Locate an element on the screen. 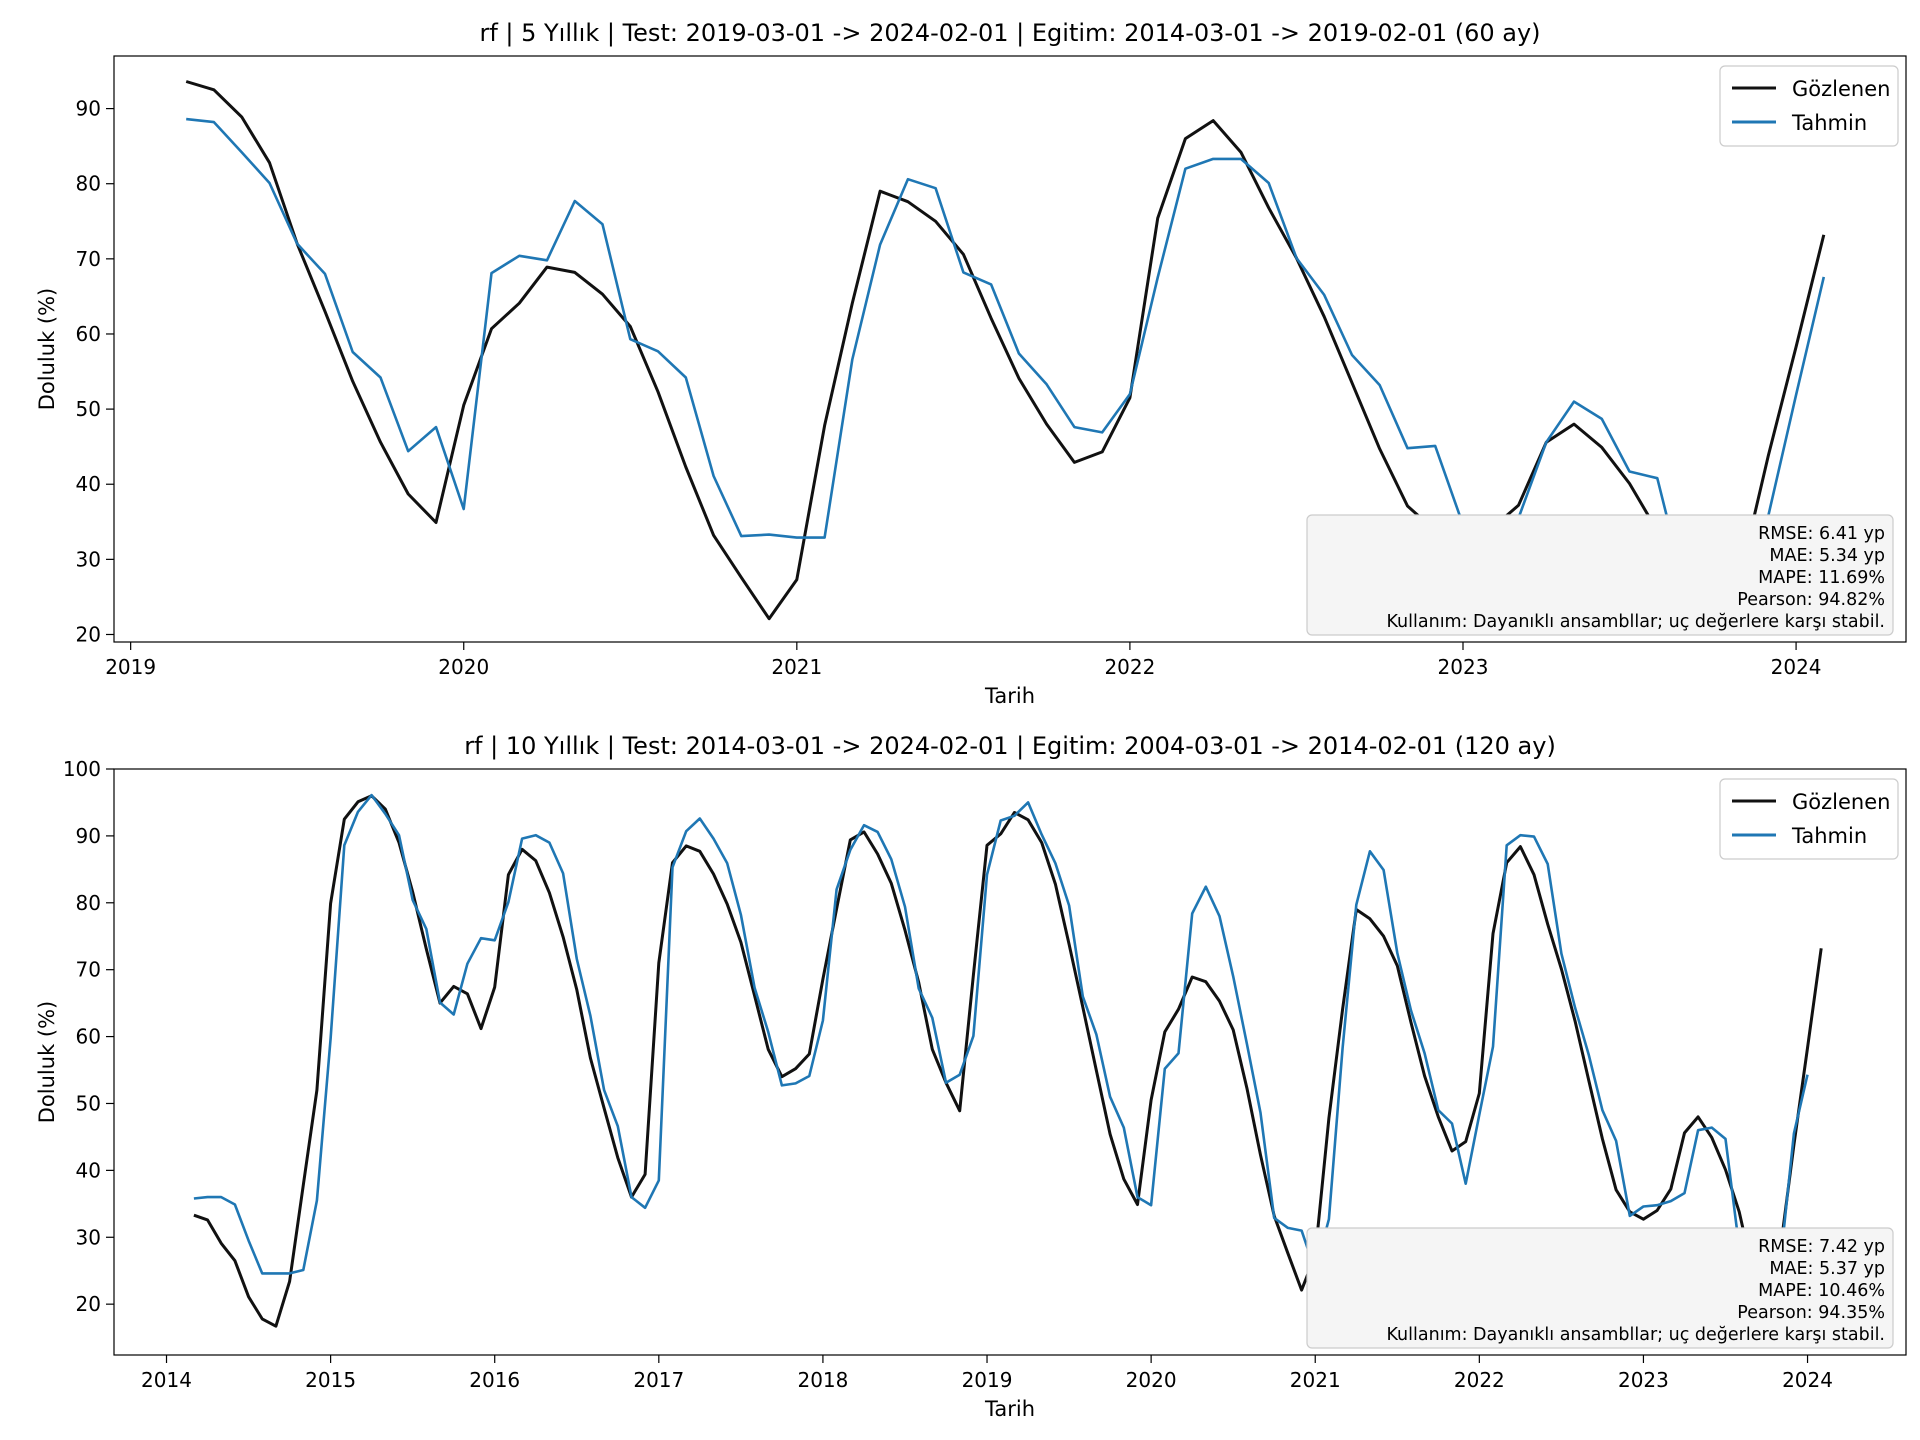  metrics-line: RMSE: 6.41 yp is located at coordinates (1821, 534).